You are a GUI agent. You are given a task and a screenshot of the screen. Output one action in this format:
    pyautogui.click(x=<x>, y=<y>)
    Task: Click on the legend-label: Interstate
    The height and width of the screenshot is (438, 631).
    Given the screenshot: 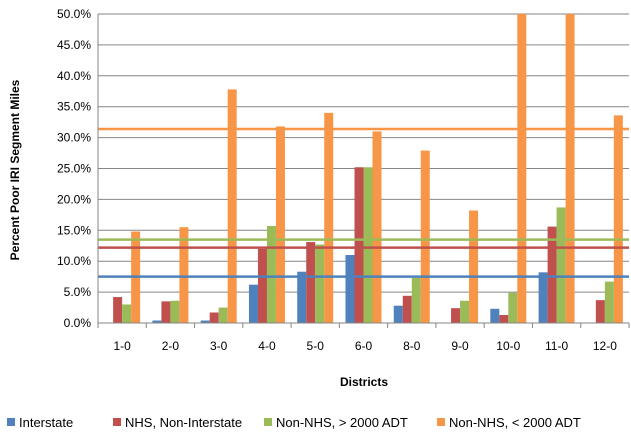 What is the action you would take?
    pyautogui.click(x=46, y=422)
    